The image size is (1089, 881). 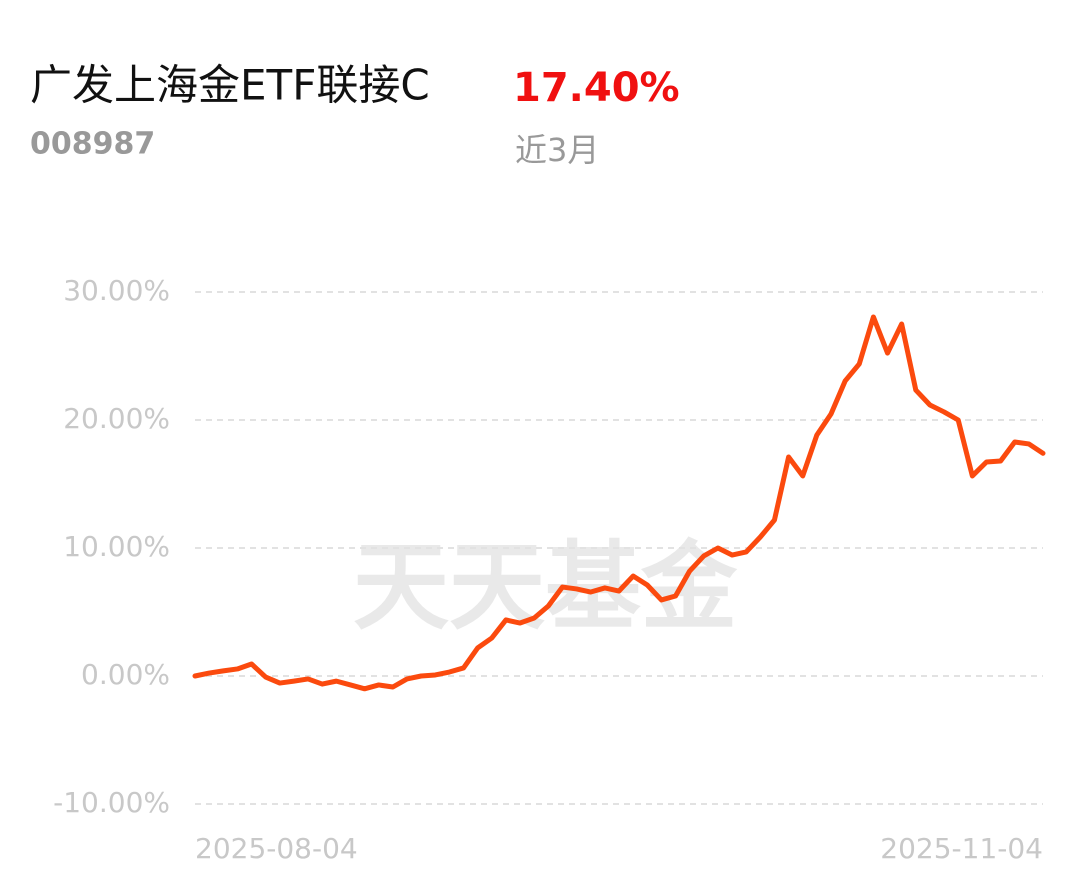 I want to click on y-tick-label: 20.00%, so click(x=116, y=418).